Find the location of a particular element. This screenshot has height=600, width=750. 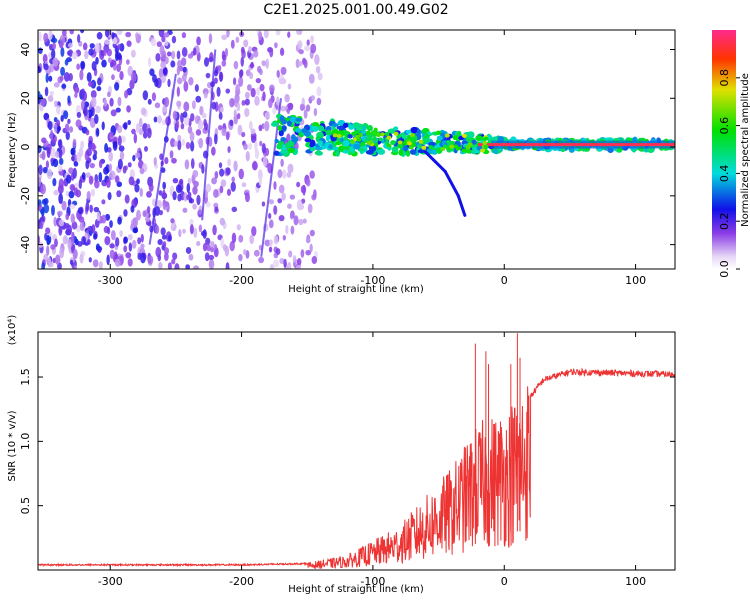

spectrogram-x-tick-label: 0 is located at coordinates (504, 280).